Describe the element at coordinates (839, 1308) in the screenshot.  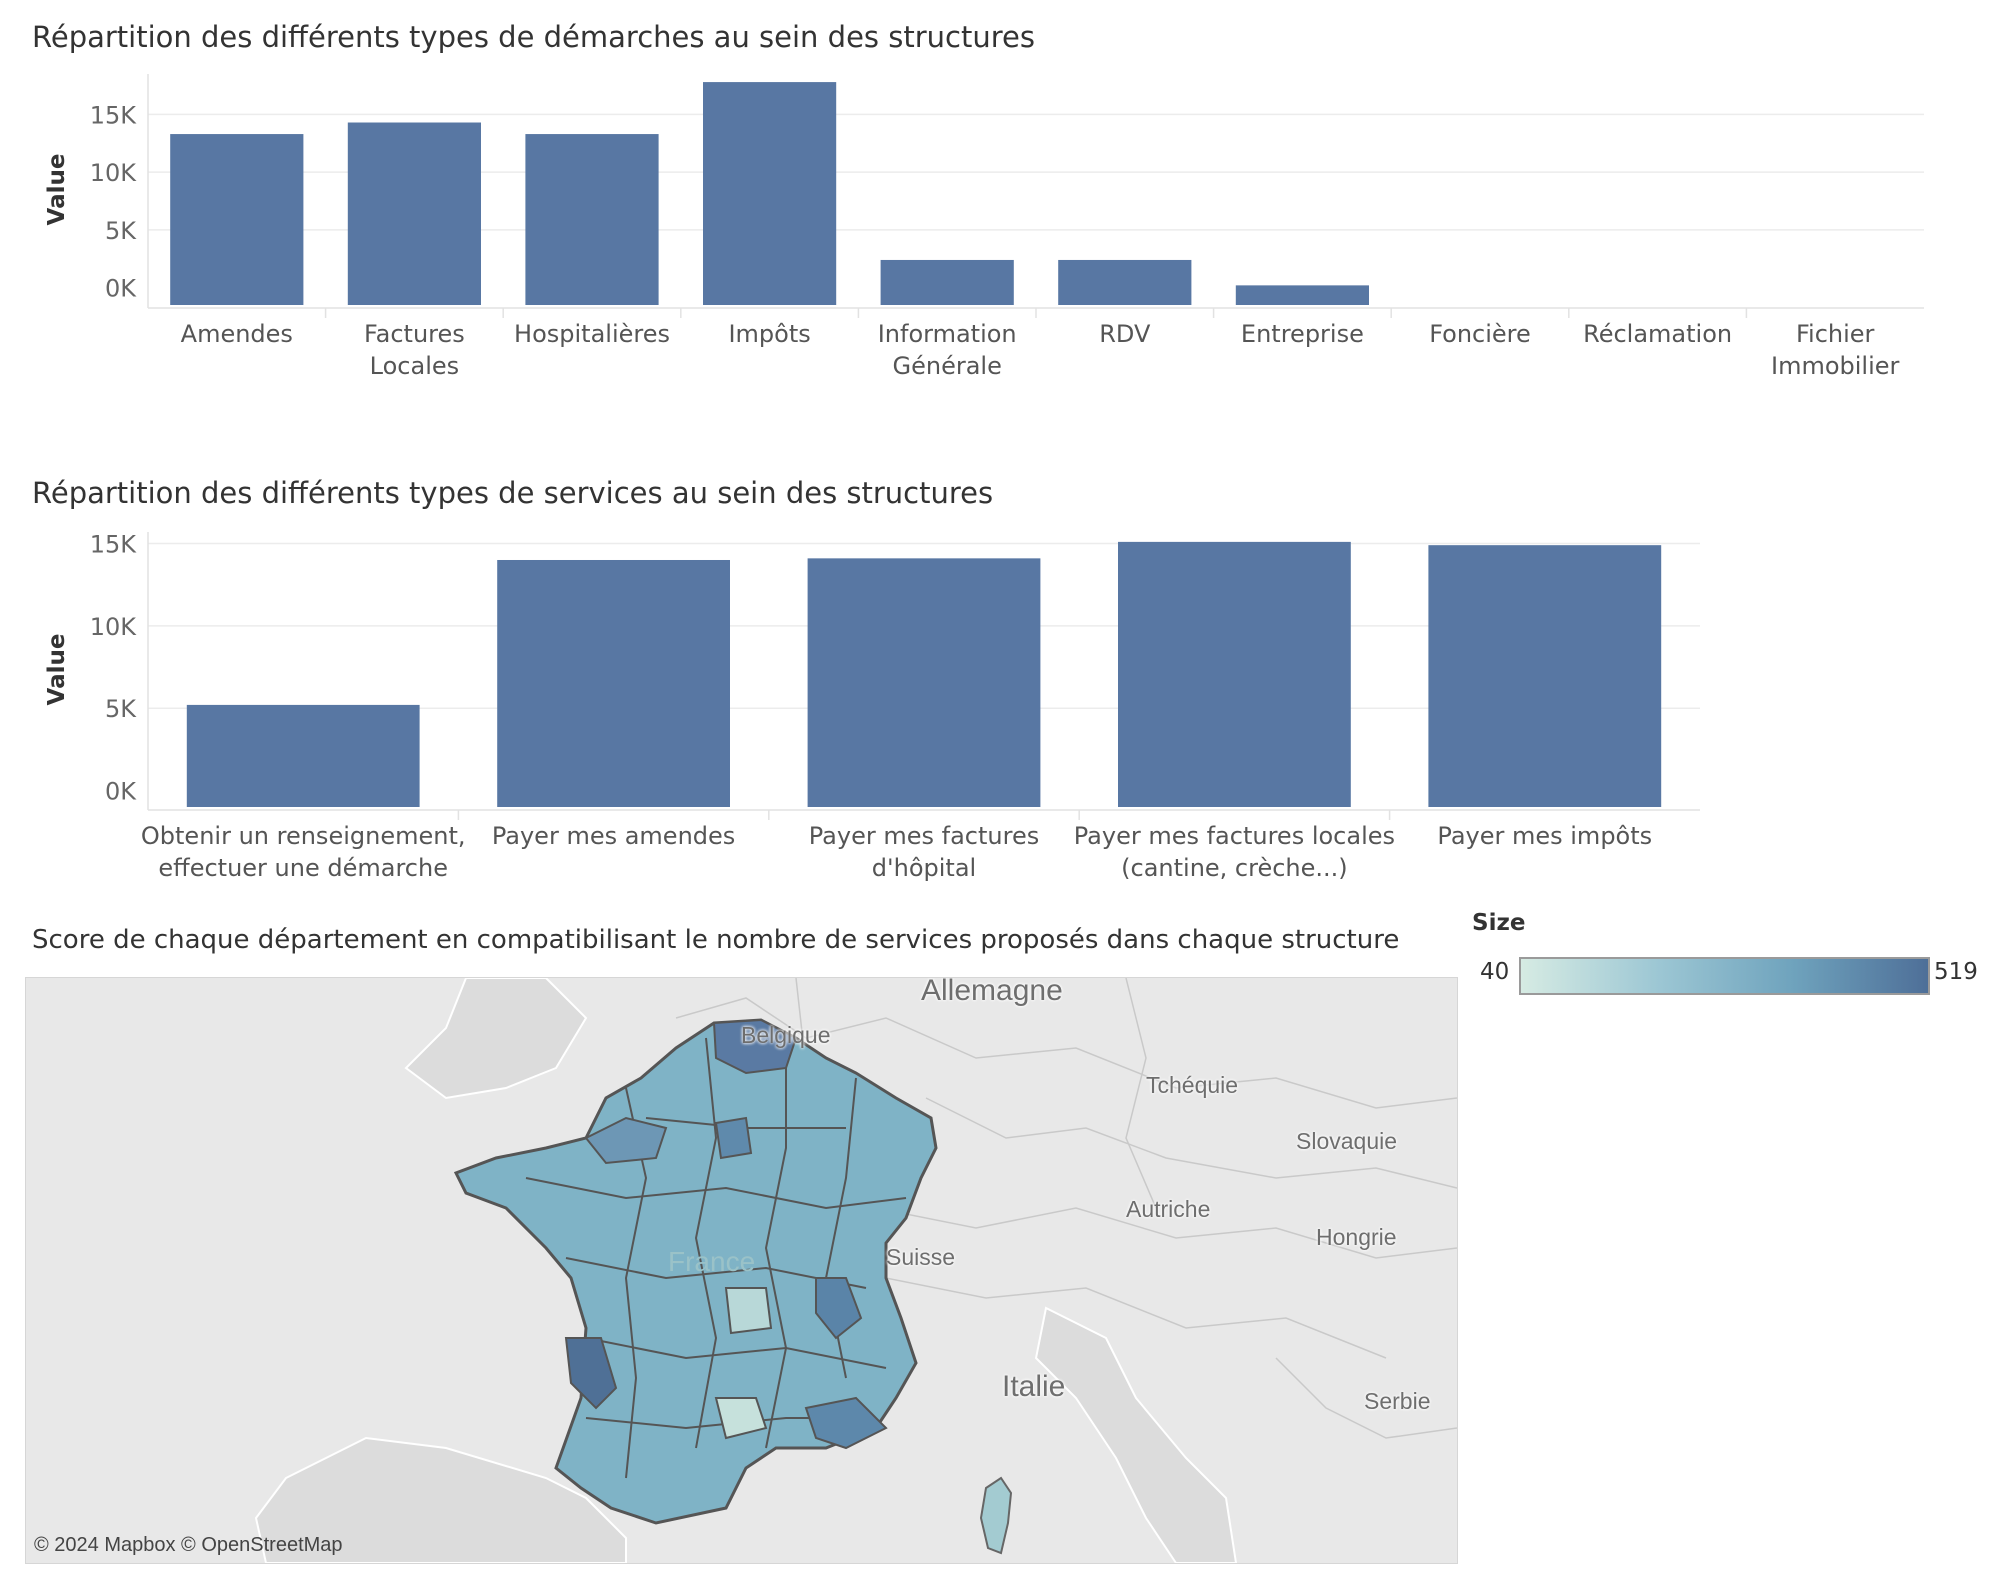
I see `dept-rhone` at that location.